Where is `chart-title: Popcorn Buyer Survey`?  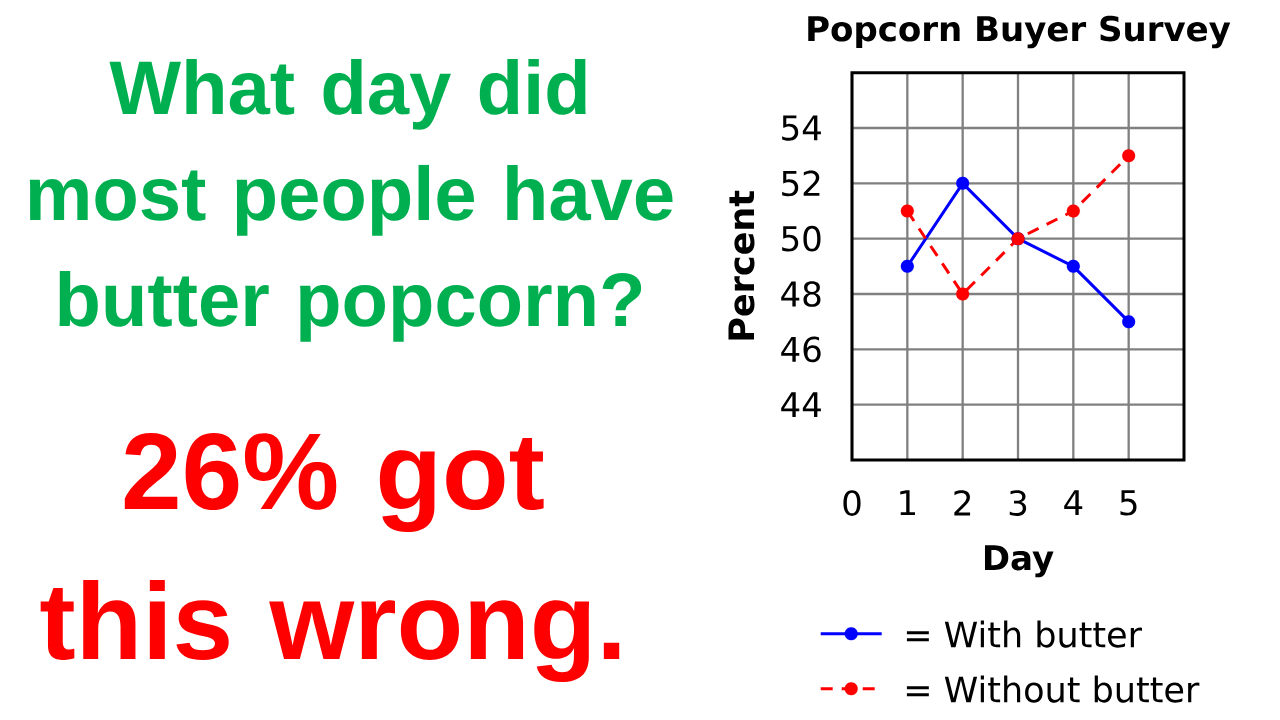
chart-title: Popcorn Buyer Survey is located at coordinates (1019, 32).